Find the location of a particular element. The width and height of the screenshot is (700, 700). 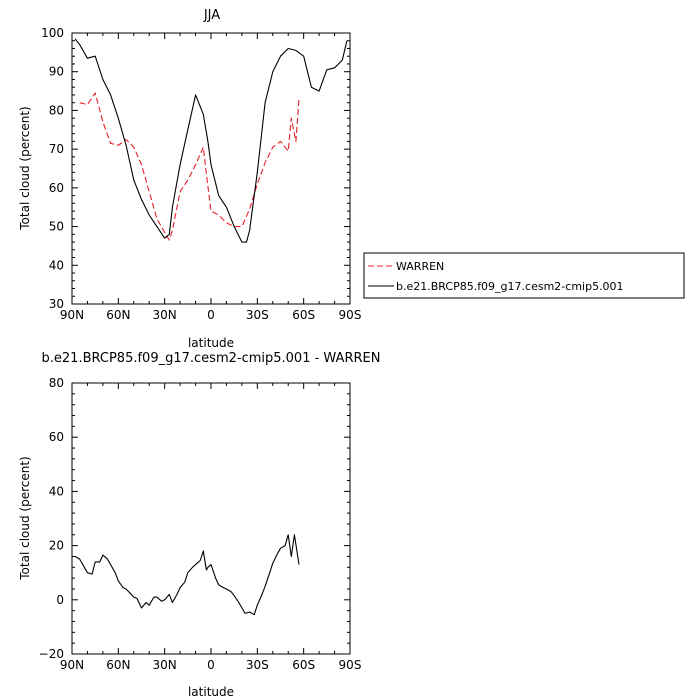

top-chart-series is located at coordinates (211, 140).